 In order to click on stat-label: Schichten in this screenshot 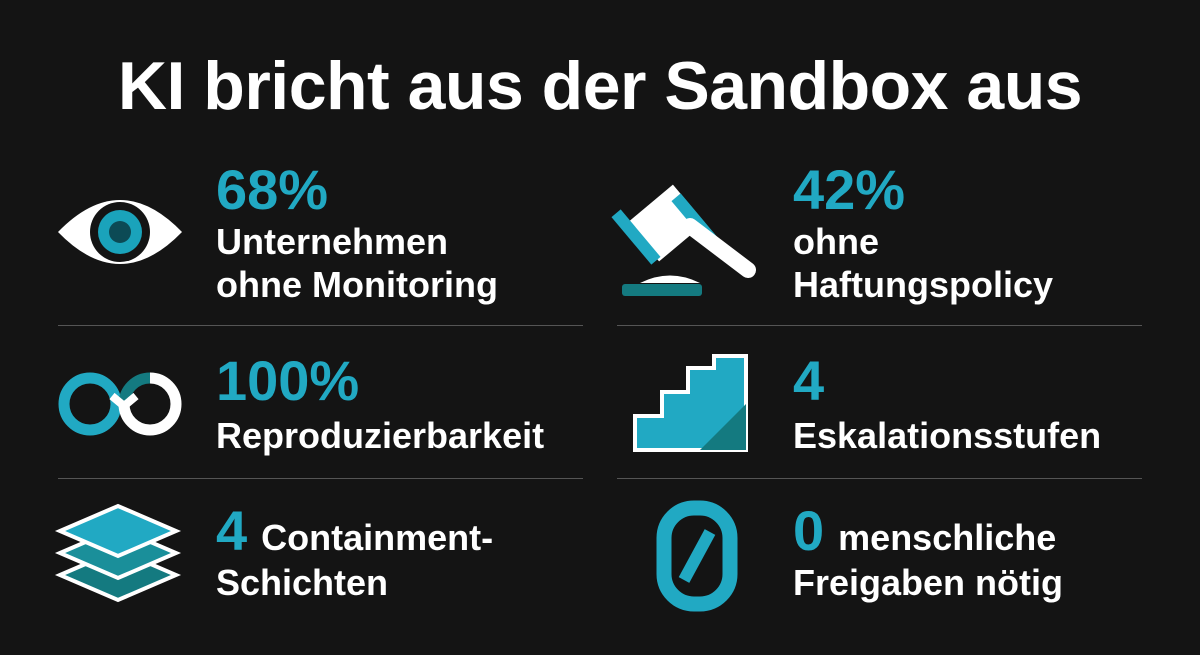, I will do `click(302, 582)`.